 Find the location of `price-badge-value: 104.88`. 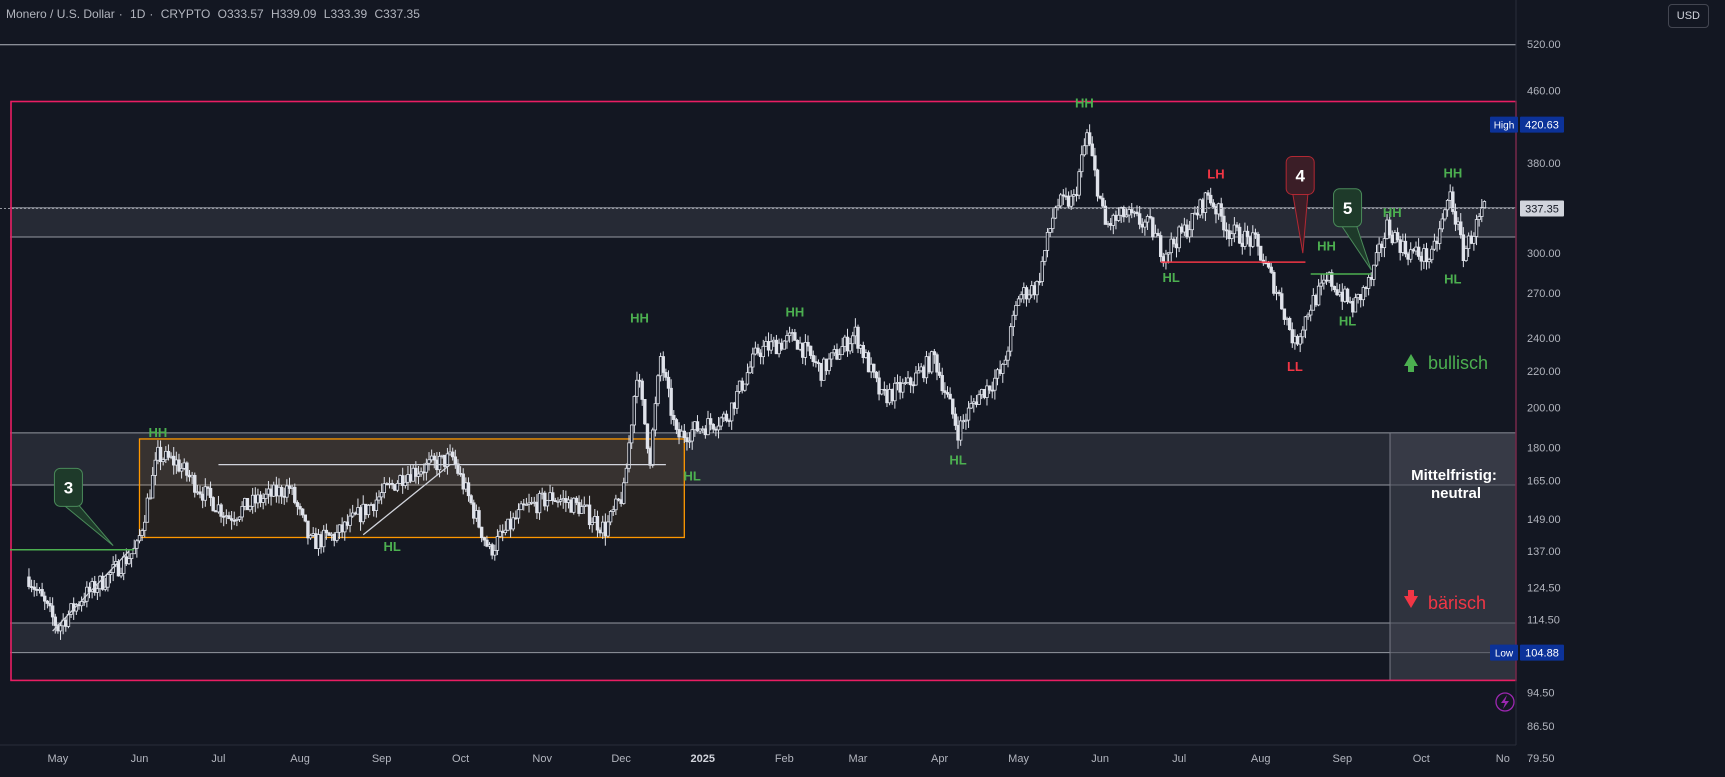

price-badge-value: 104.88 is located at coordinates (1542, 654).